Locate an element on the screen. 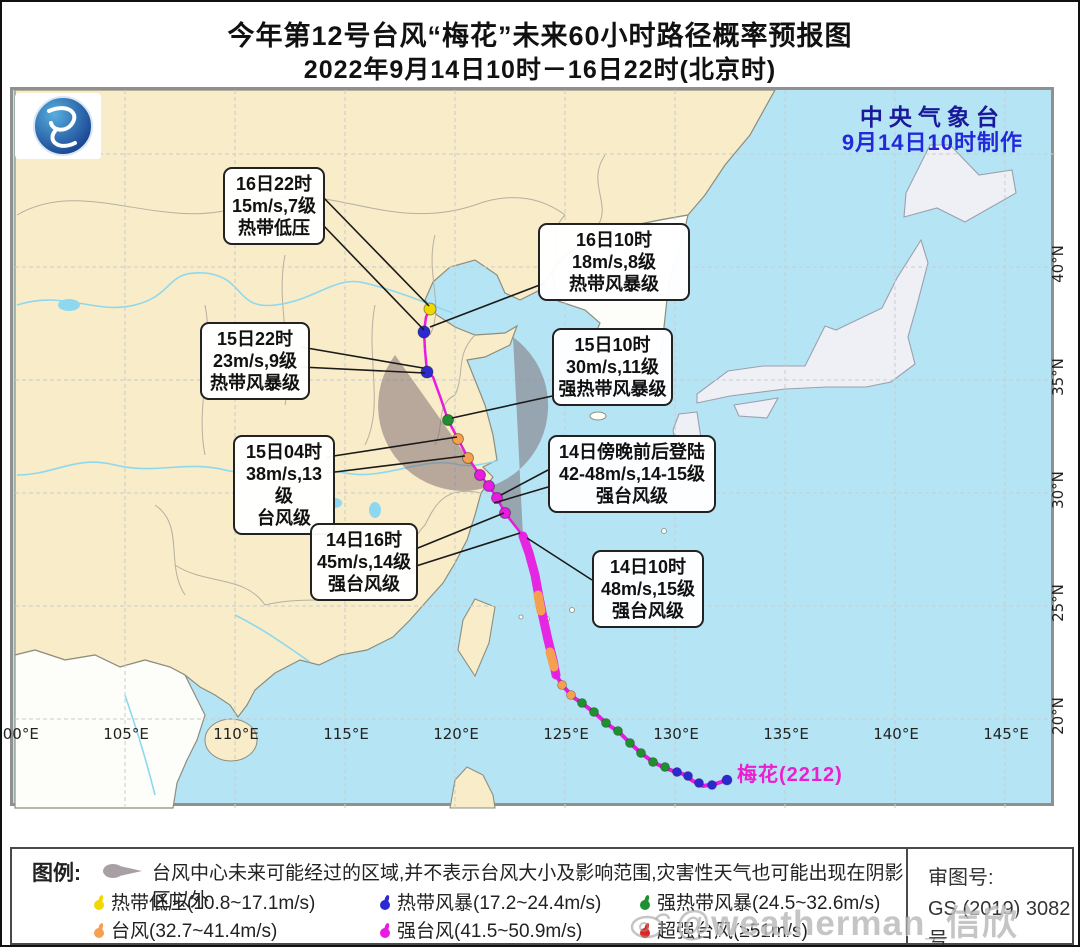 The image size is (1080, 947). lat-label: 20°N is located at coordinates (1058, 716).